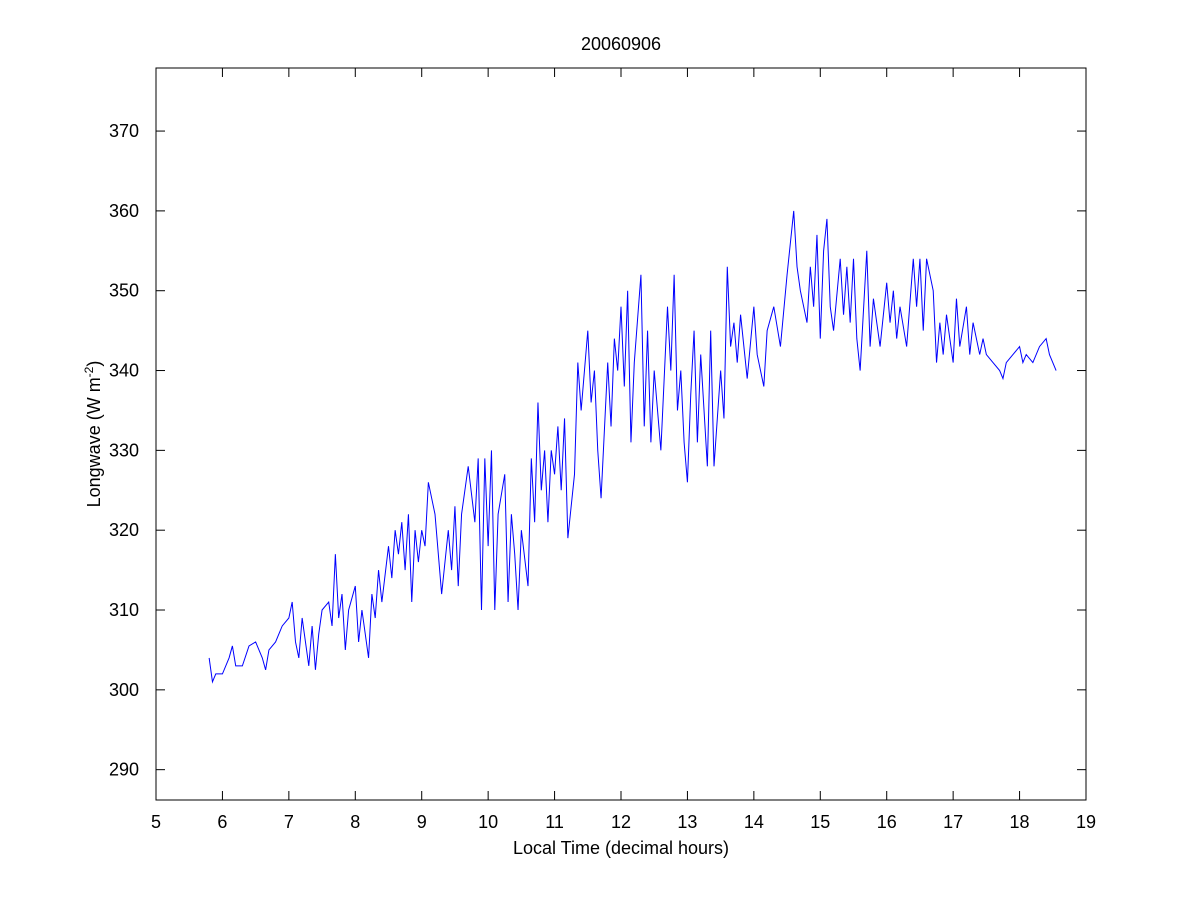  I want to click on y-tick-label: 370, so click(124, 131).